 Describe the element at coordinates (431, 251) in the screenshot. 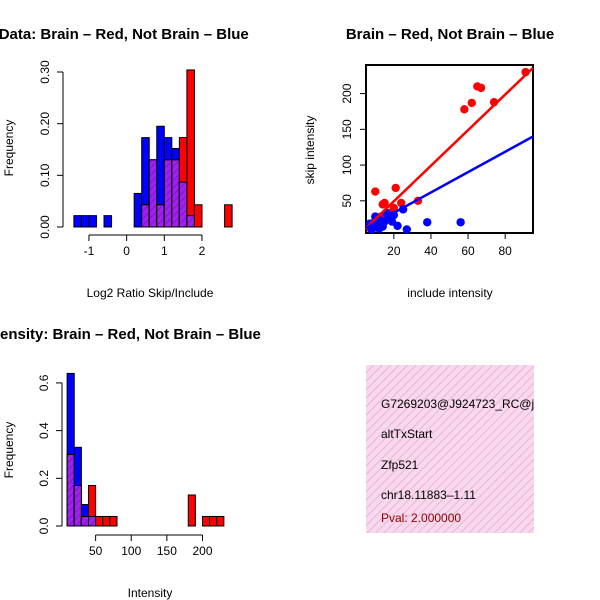

I see `x-tick-label: 40` at that location.